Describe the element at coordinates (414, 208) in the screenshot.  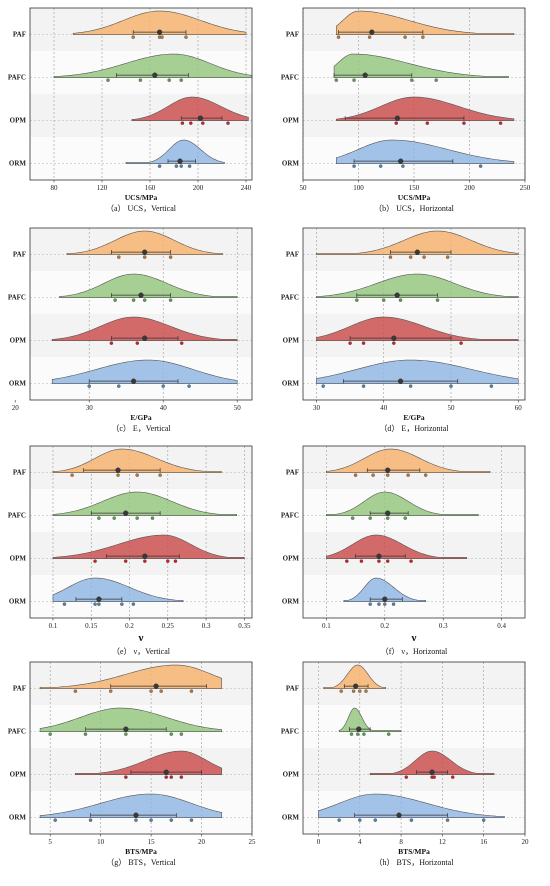
I see `panel-caption: （b） UCS，Horizontal` at that location.